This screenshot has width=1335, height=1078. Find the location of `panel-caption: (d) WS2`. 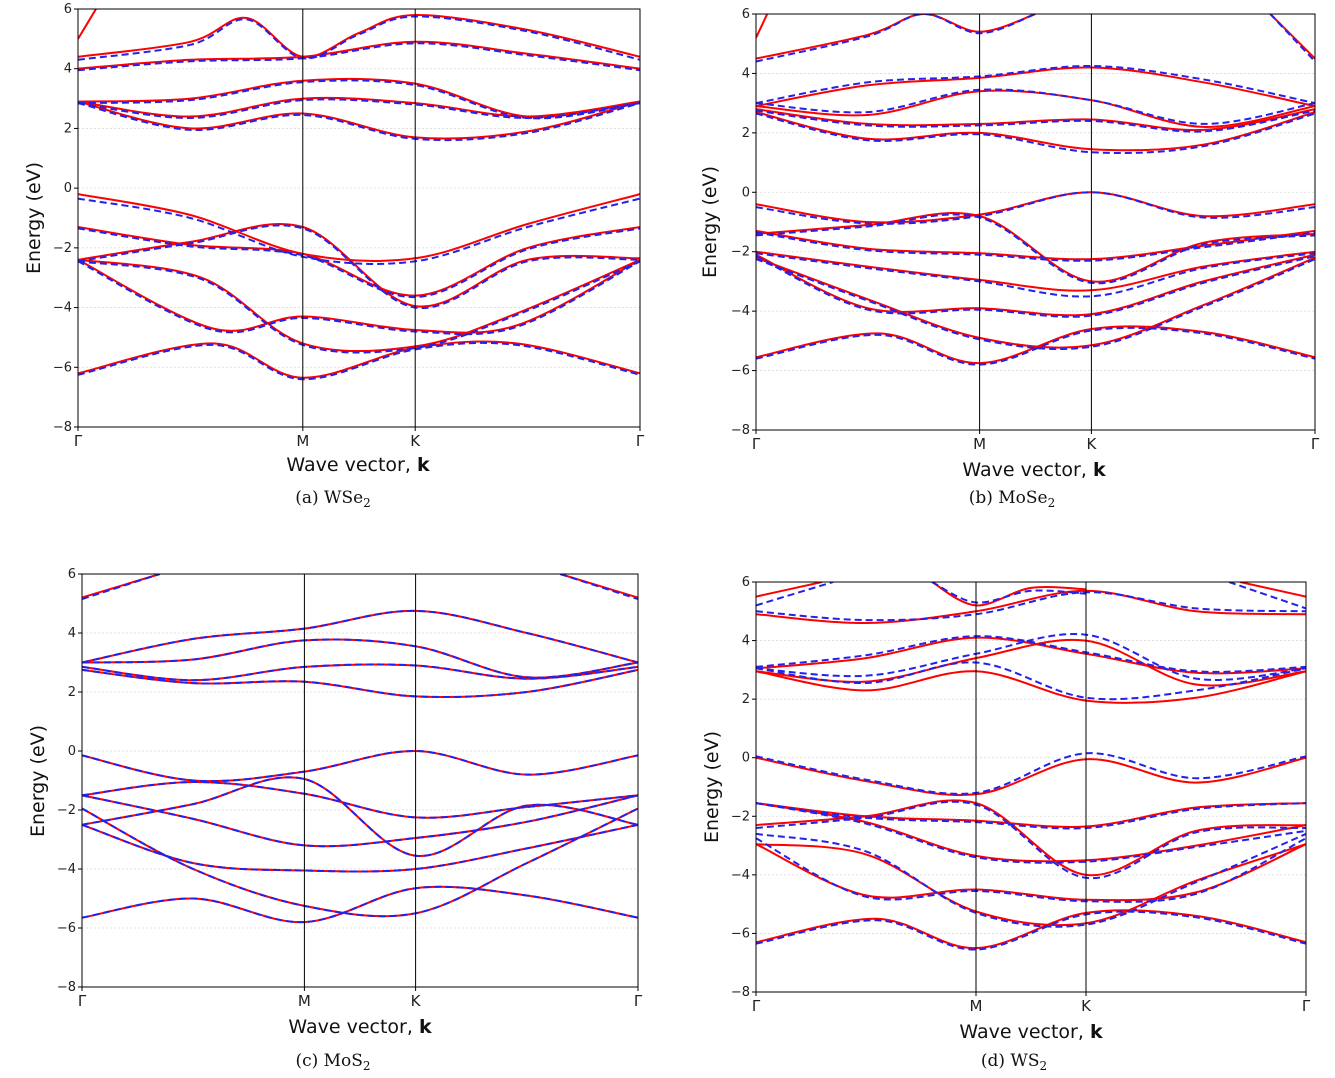

panel-caption: (d) WS2 is located at coordinates (1014, 1062).